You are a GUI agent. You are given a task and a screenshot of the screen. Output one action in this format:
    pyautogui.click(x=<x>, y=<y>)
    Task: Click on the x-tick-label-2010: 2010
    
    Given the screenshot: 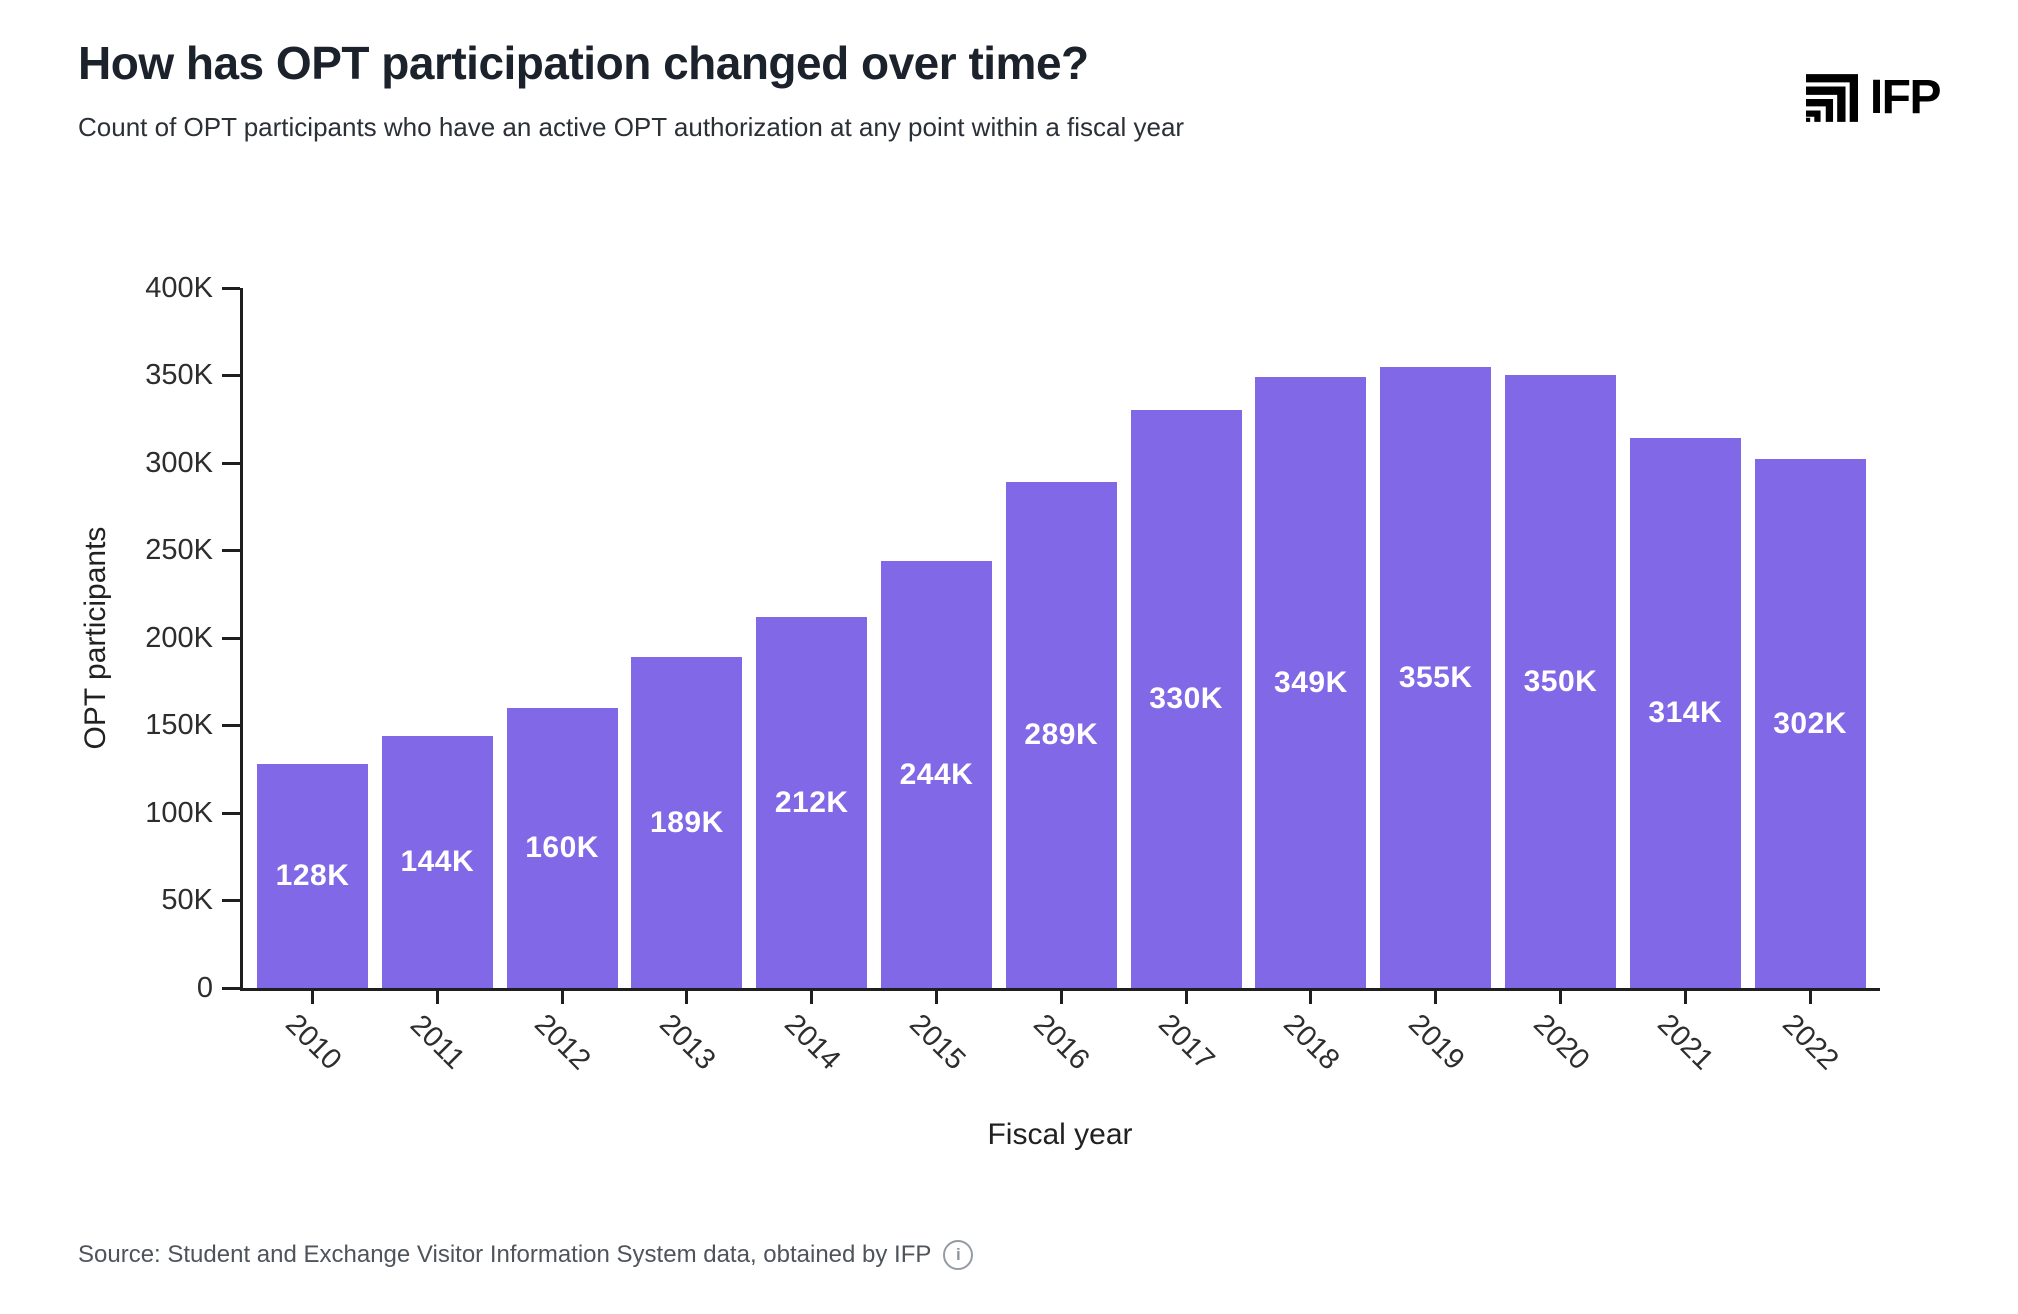 What is the action you would take?
    pyautogui.click(x=312, y=1042)
    